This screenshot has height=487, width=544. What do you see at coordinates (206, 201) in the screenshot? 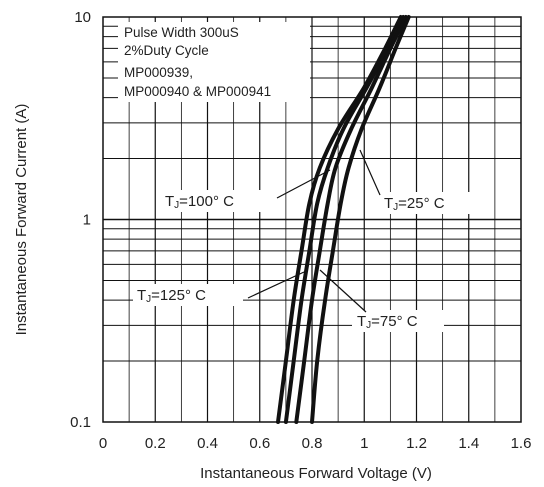
I see `curve-label-rest: =100° C` at bounding box center [206, 201].